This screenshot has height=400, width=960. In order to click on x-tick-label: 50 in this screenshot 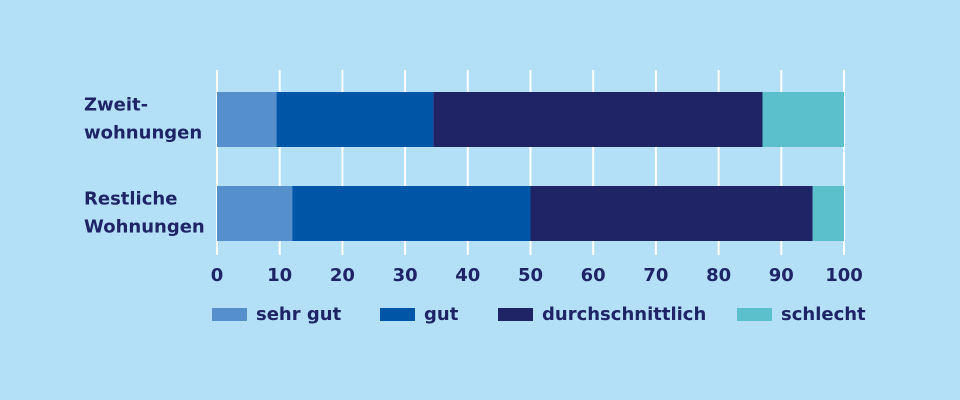, I will do `click(530, 275)`.